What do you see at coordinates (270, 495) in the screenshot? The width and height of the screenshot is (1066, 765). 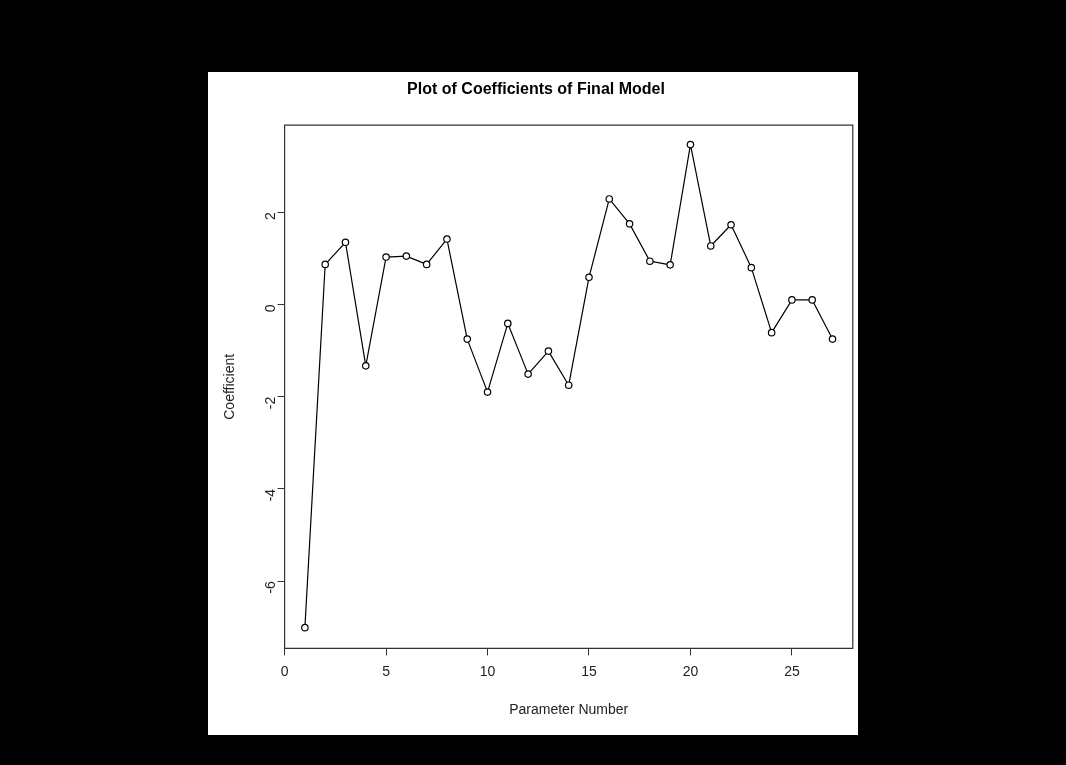 I see `y-tick-label: -4` at bounding box center [270, 495].